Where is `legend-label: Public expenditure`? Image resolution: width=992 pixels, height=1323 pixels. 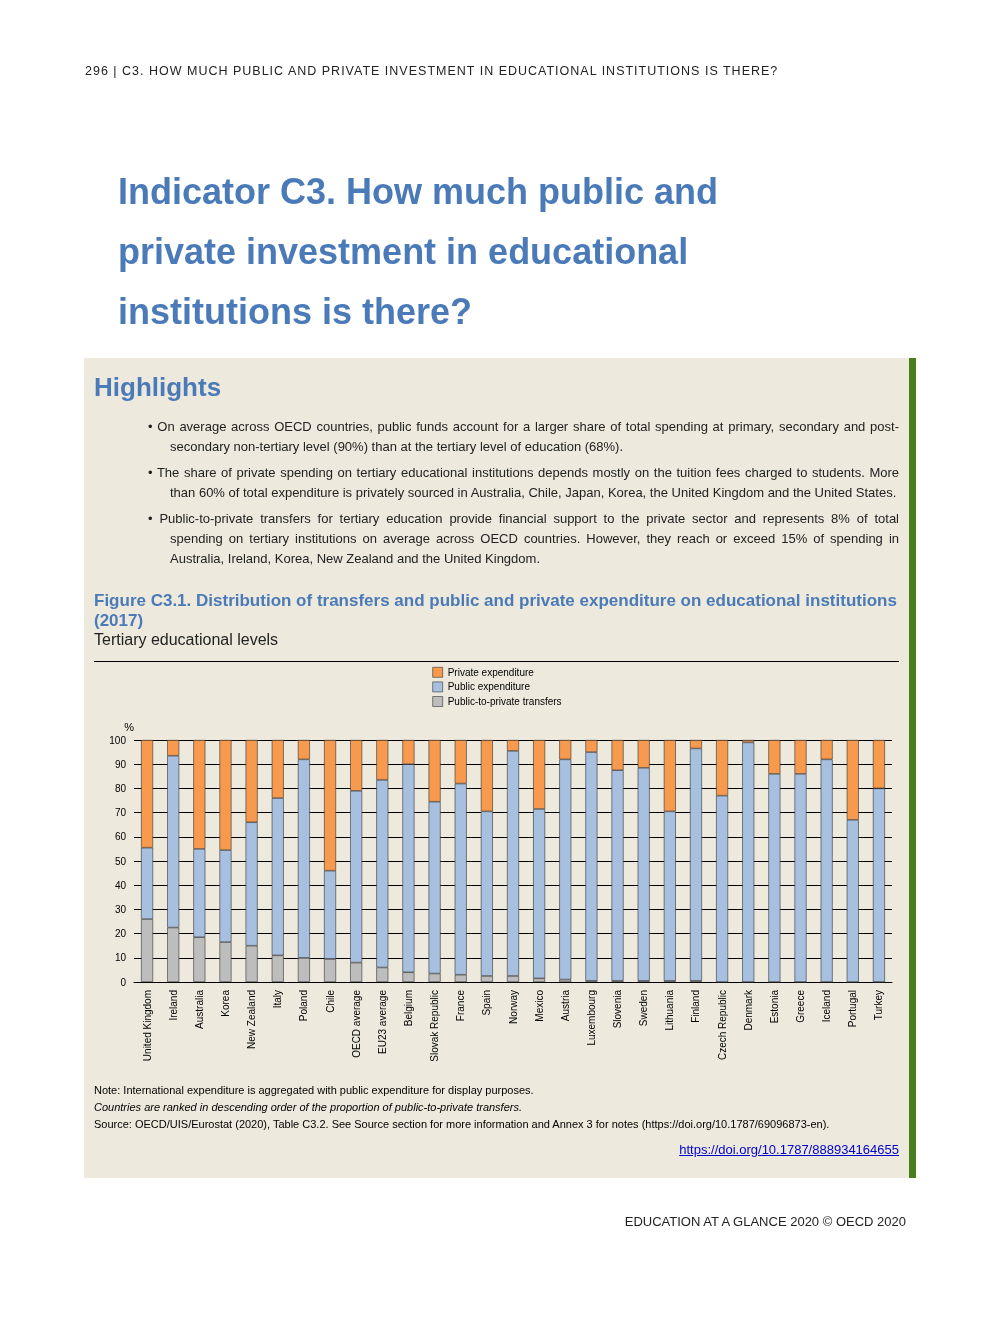
legend-label: Public expenditure is located at coordinates (489, 687).